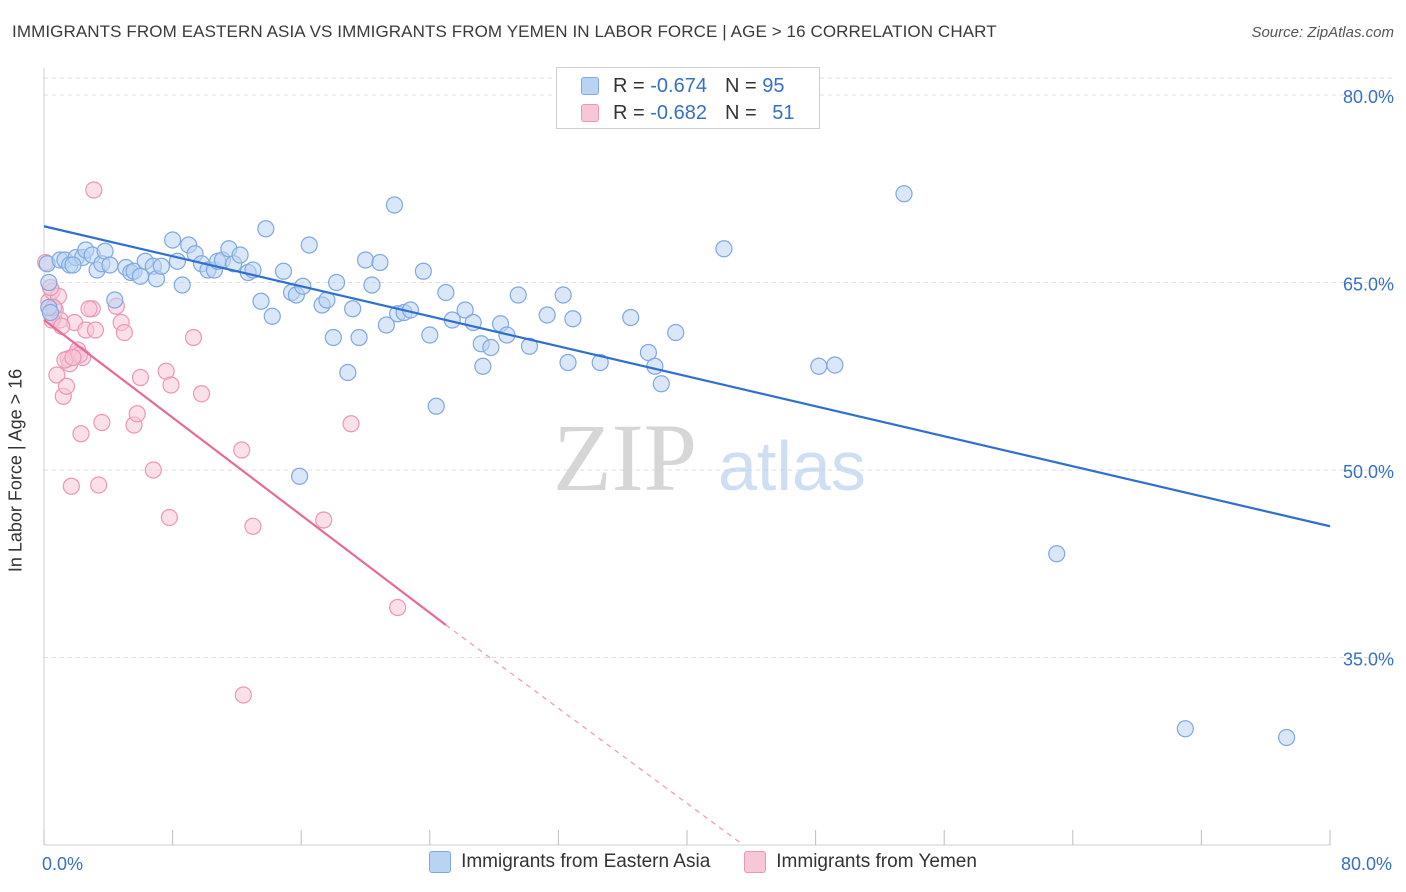  What do you see at coordinates (15, 470) in the screenshot?
I see `y-axis-label: In Labor Force | Age > 16` at bounding box center [15, 470].